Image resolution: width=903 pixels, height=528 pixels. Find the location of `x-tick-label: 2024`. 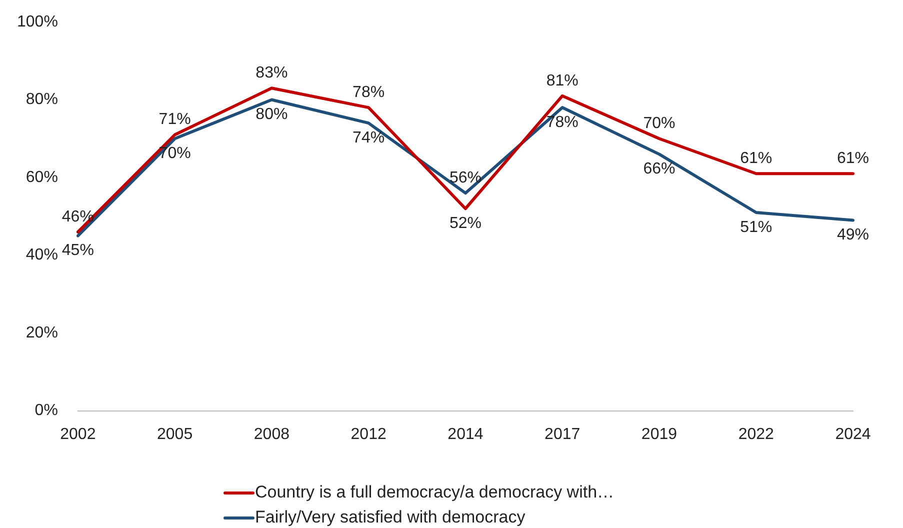

x-tick-label: 2024 is located at coordinates (853, 434).